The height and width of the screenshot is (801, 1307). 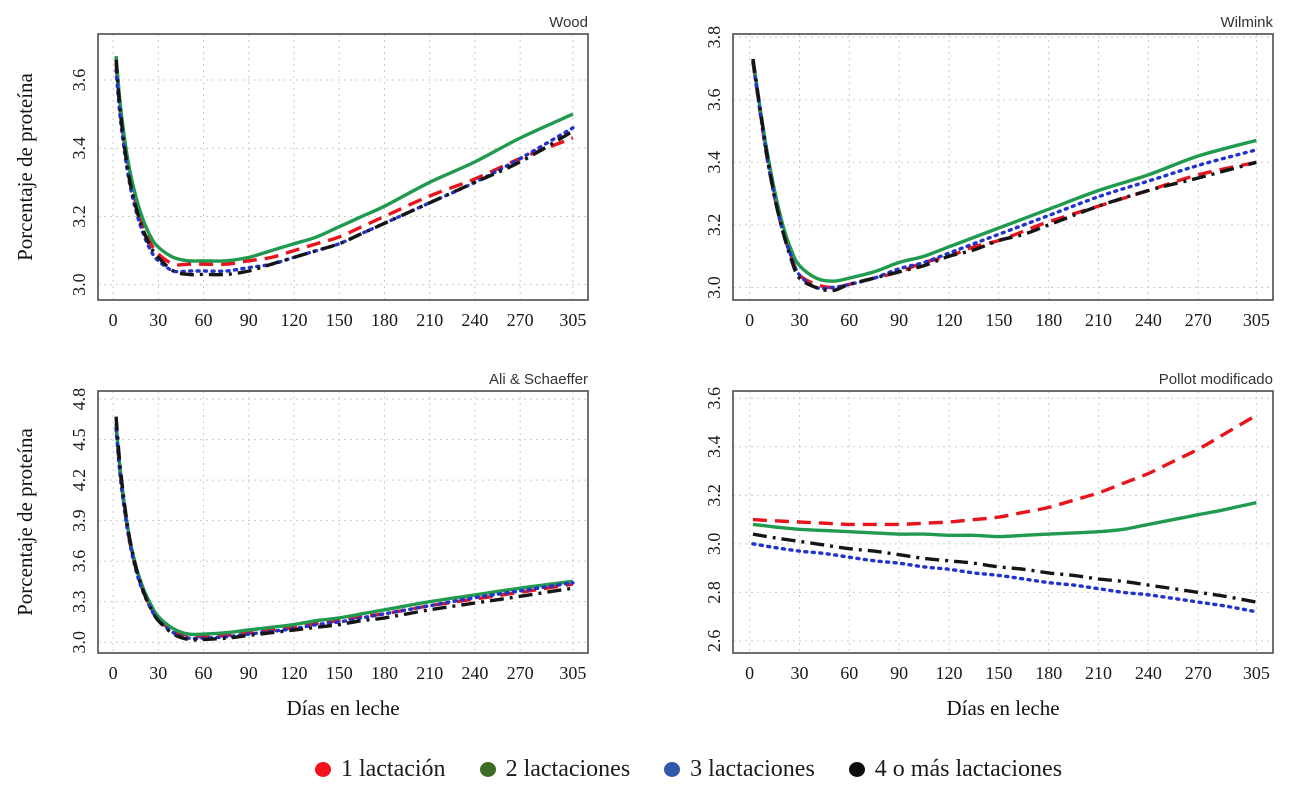 I want to click on legend-item-4-o-mas-lactaciones: 4 o más lactaciones, so click(x=955, y=769).